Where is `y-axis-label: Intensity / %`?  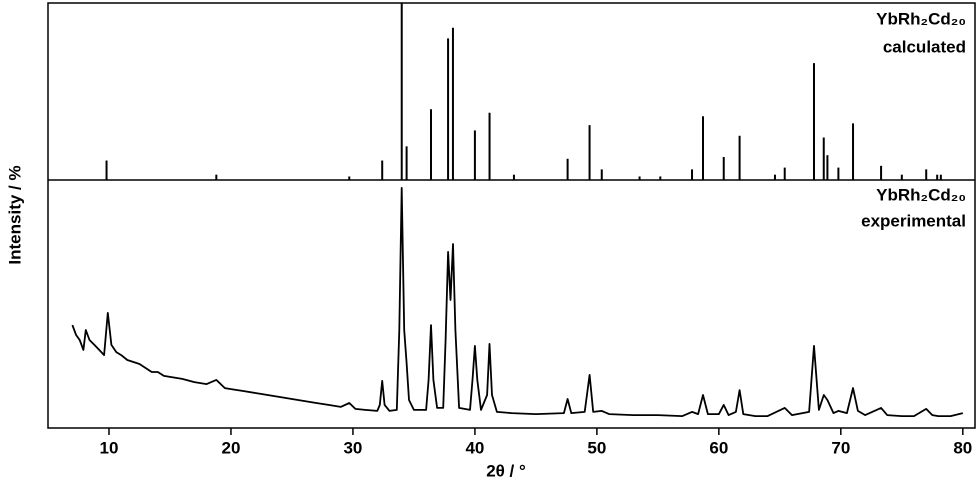
y-axis-label: Intensity / % is located at coordinates (14, 214).